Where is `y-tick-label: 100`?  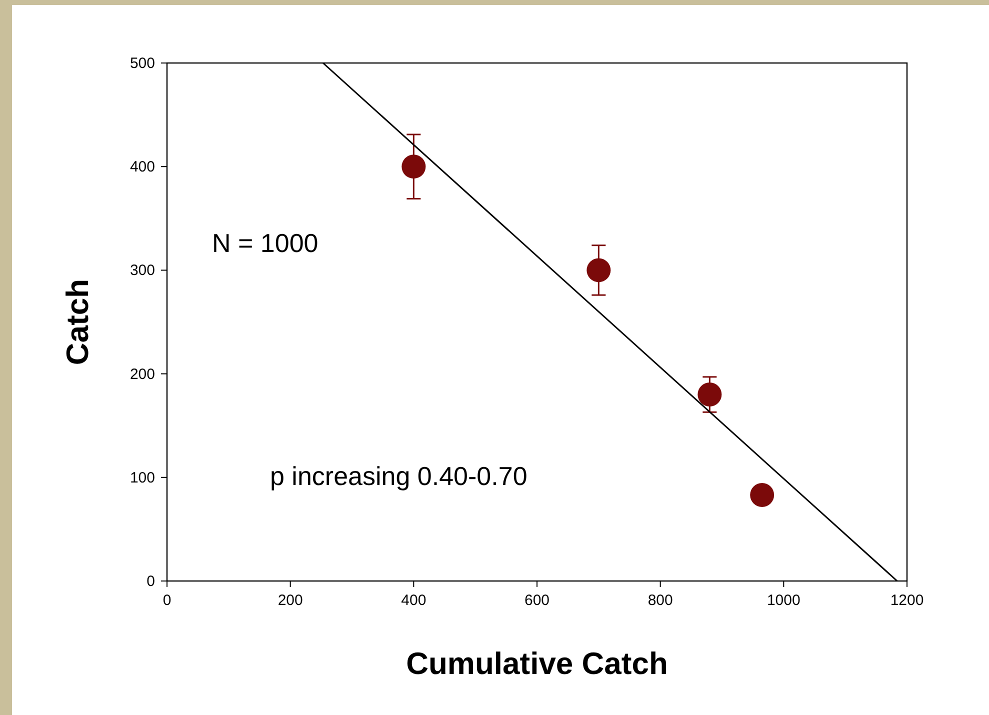
y-tick-label: 100 is located at coordinates (142, 477).